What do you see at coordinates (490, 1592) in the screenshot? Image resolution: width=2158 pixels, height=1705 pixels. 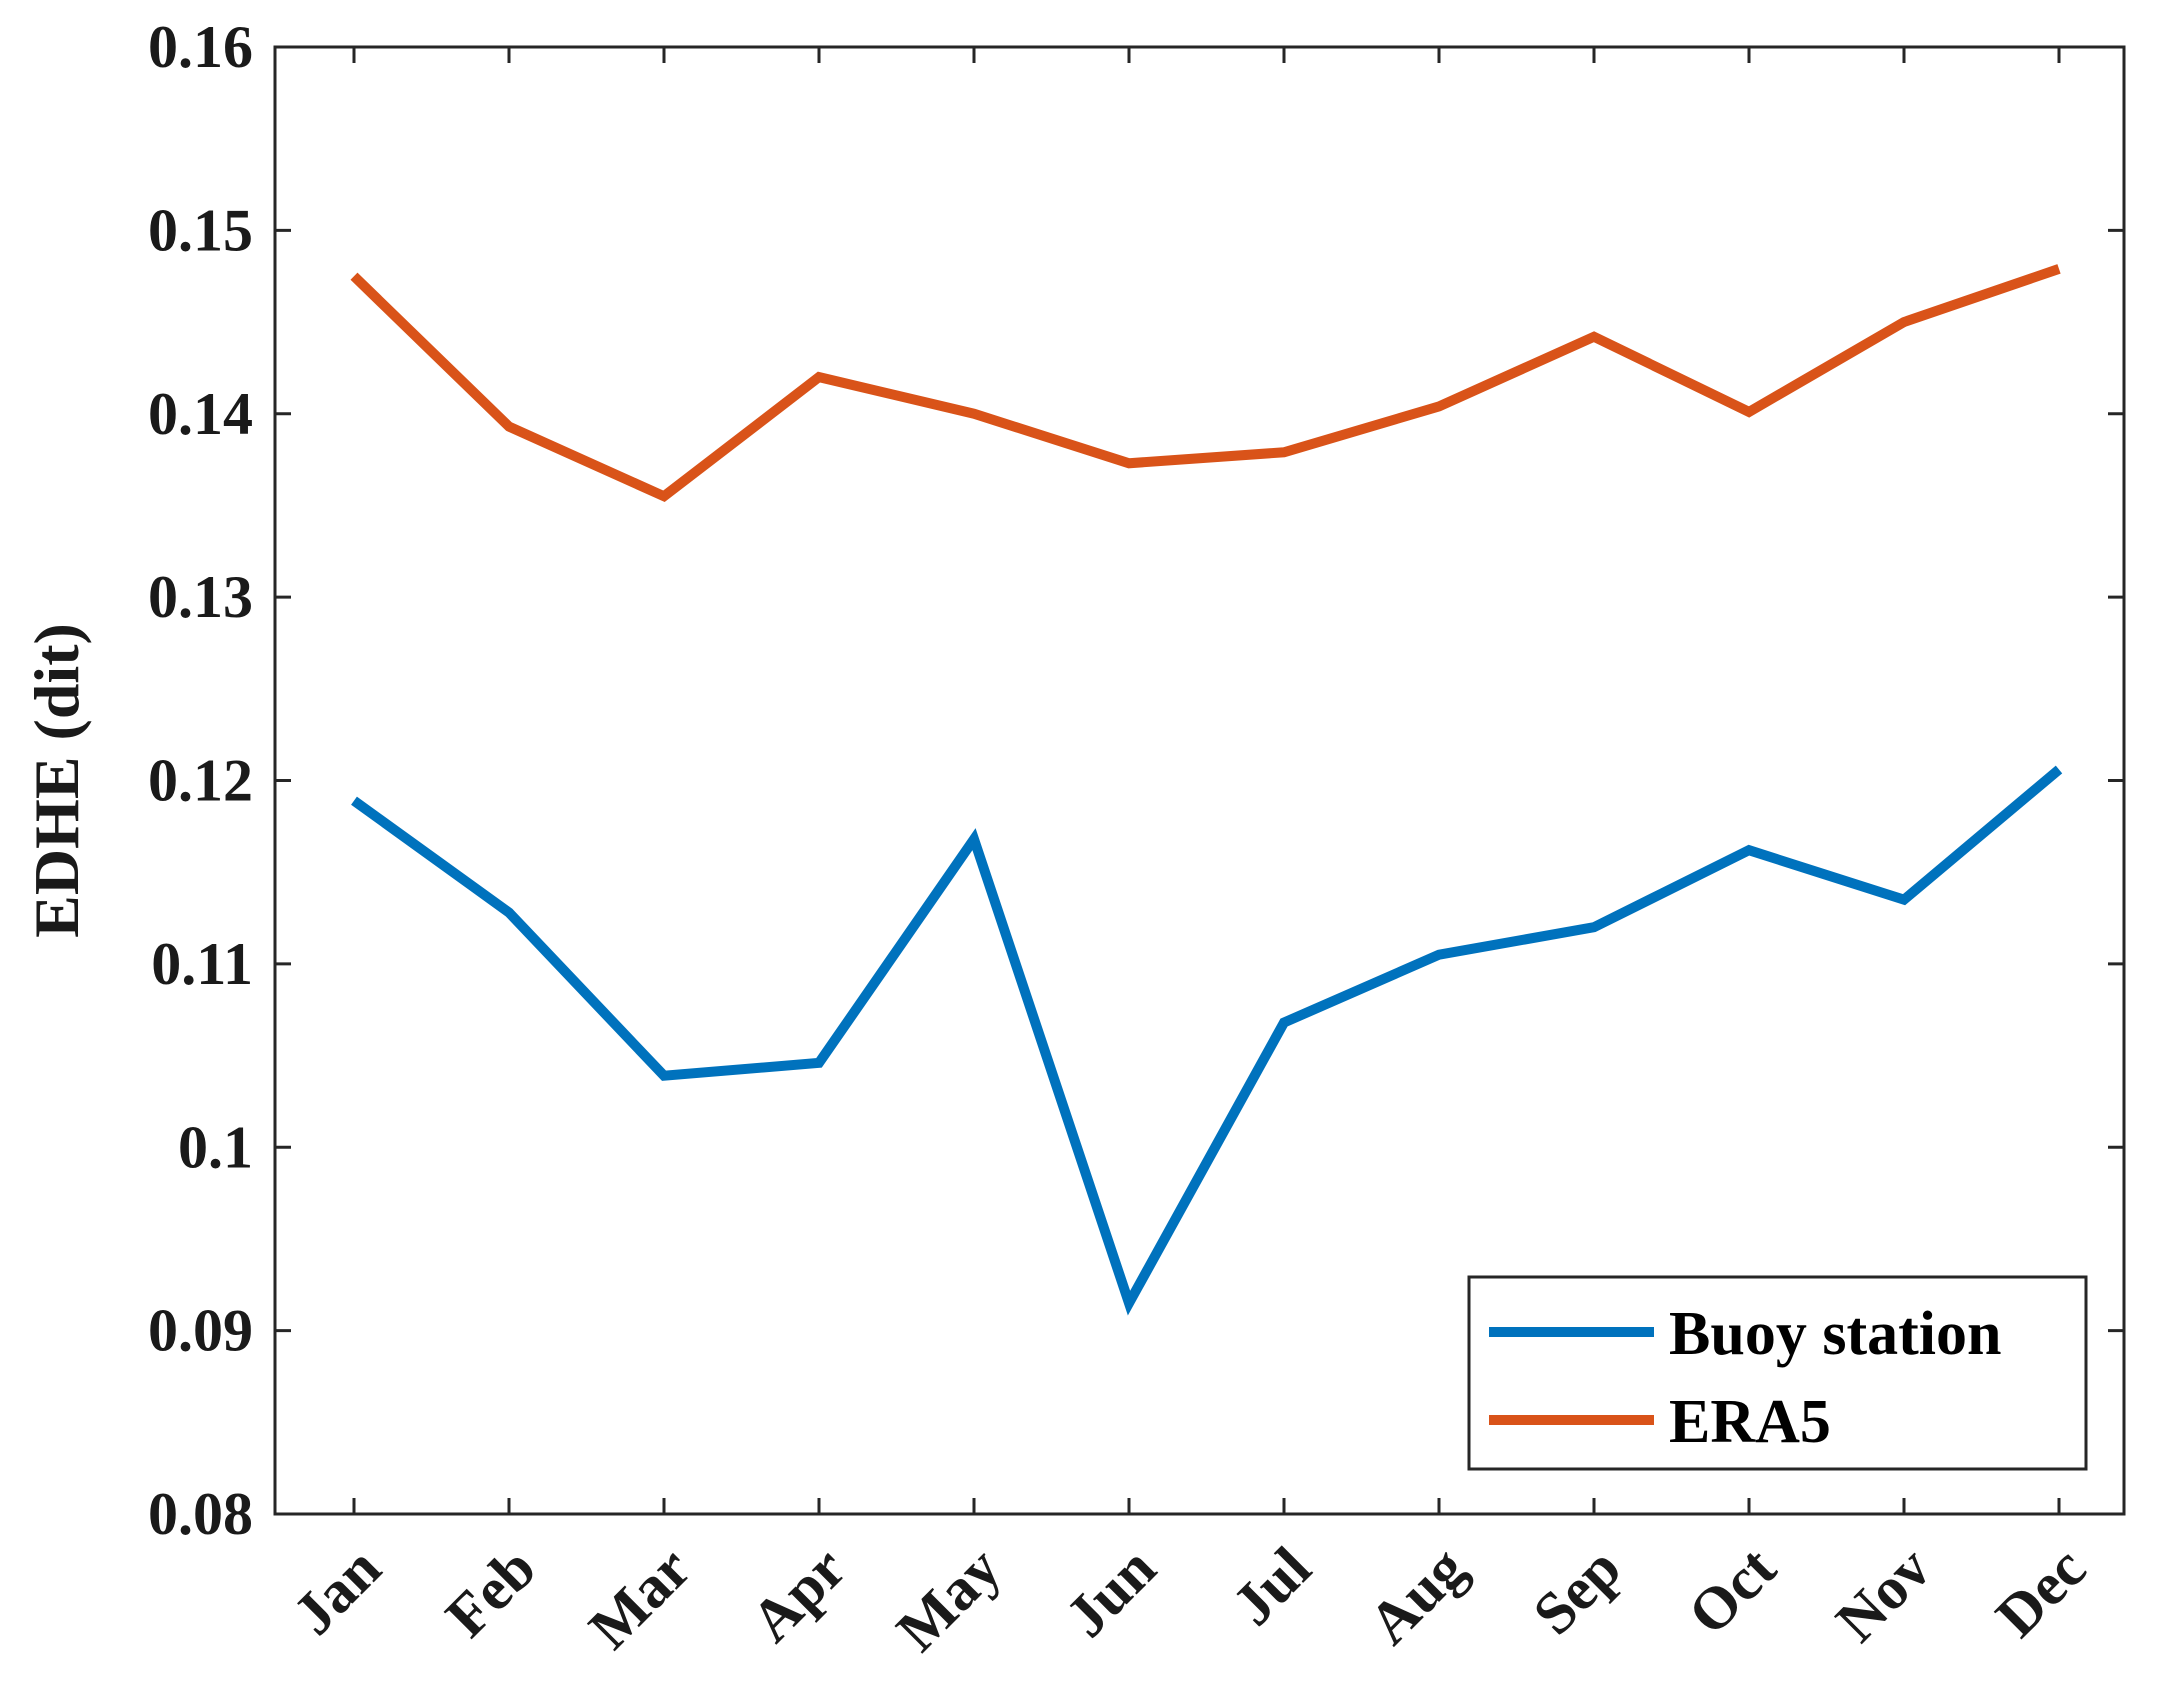 I see `x-tick-label: Feb` at bounding box center [490, 1592].